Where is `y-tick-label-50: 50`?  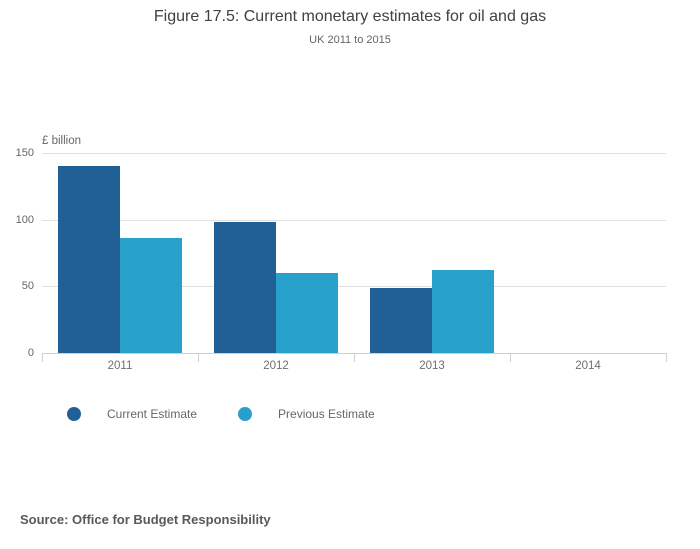 y-tick-label-50: 50 is located at coordinates (27, 286).